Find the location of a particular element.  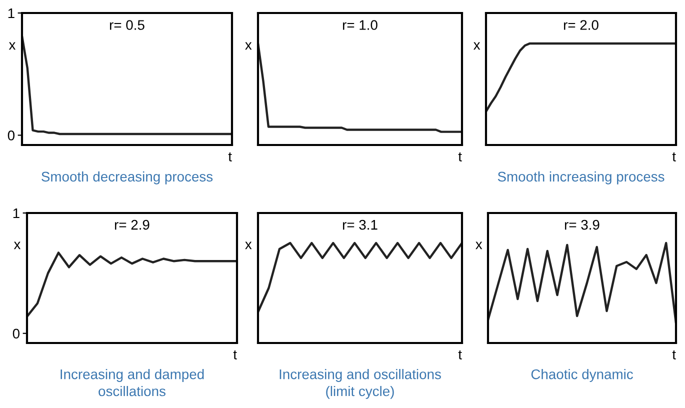

text: Increasing and oscillations (limit cycle) is located at coordinates (360, 384).